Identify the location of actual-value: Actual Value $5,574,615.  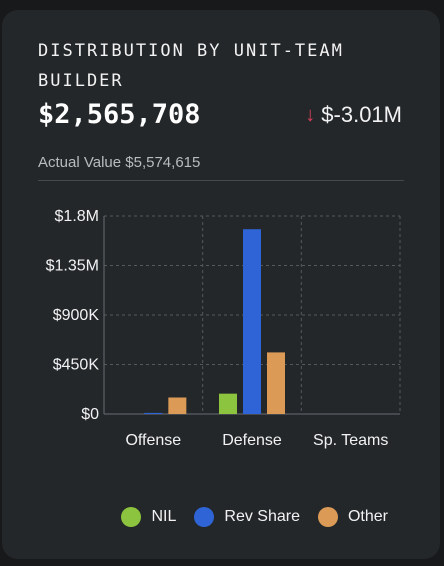
(119, 162).